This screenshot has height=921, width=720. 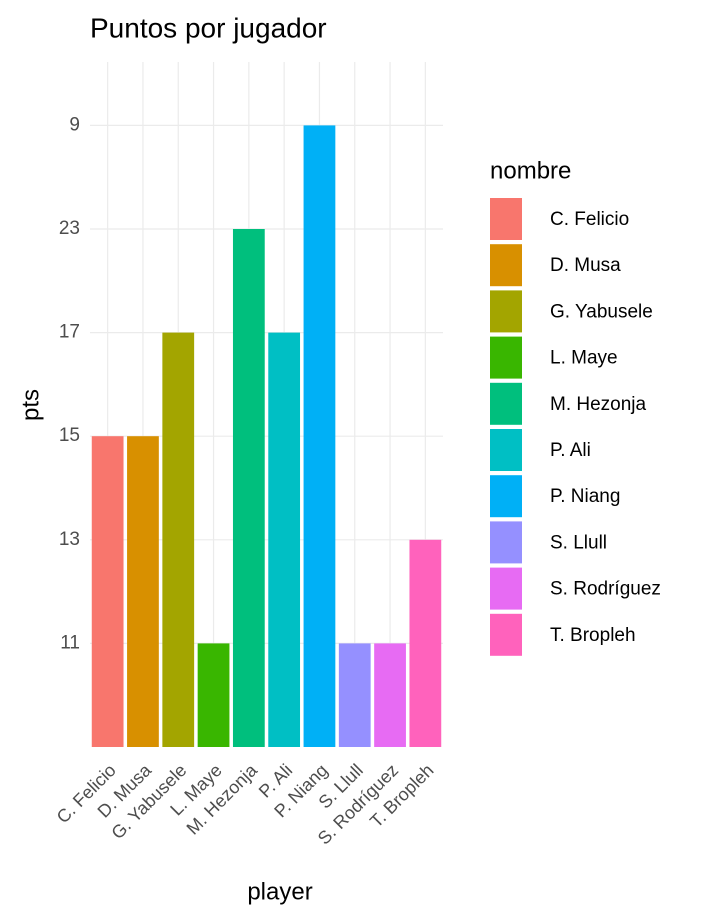 I want to click on y-axis-title: pts, so click(x=30, y=405).